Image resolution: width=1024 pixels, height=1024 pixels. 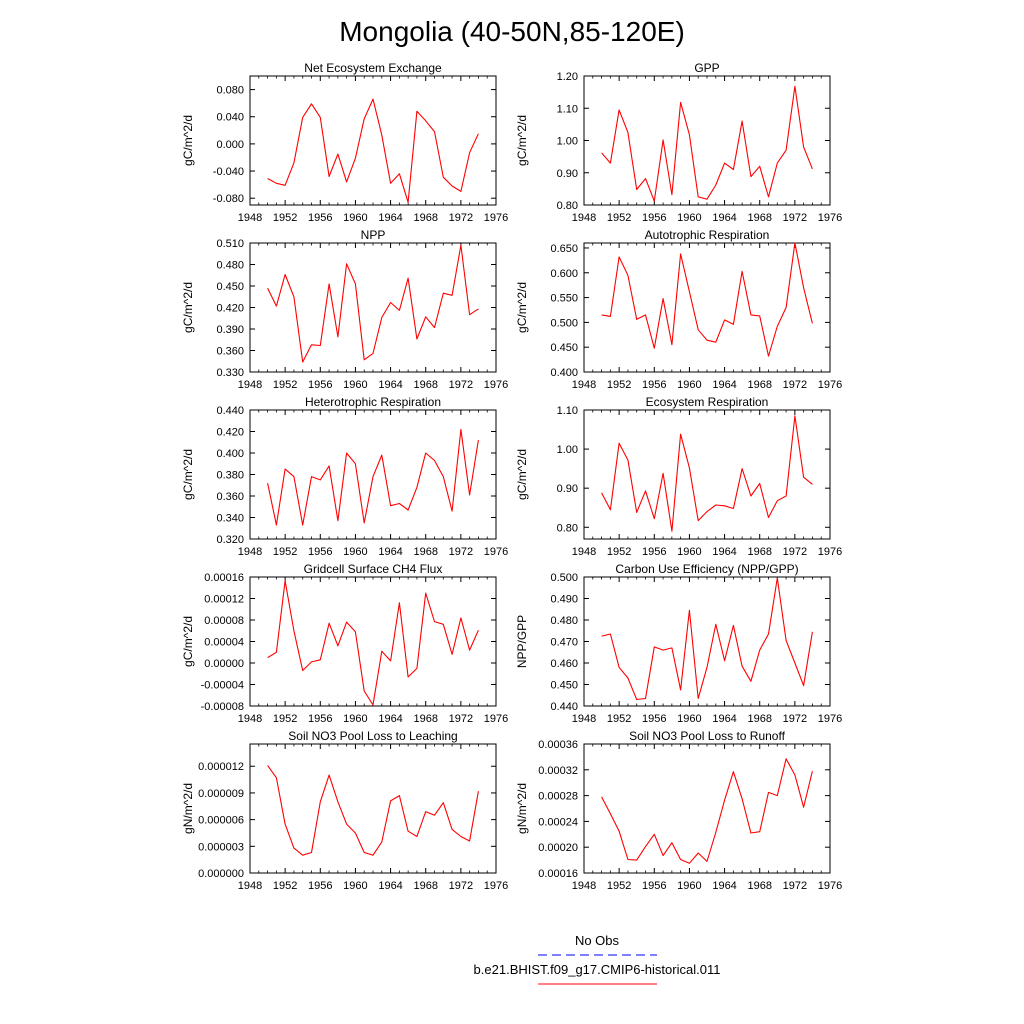 I want to click on y-axis-label: gN/m^2/d, so click(x=188, y=808).